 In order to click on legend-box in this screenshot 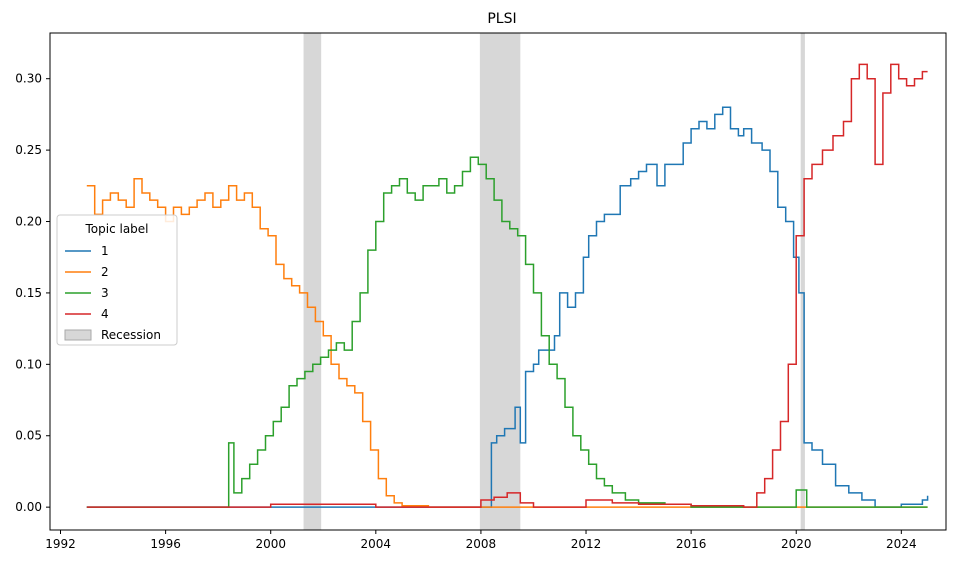, I will do `click(117, 280)`.